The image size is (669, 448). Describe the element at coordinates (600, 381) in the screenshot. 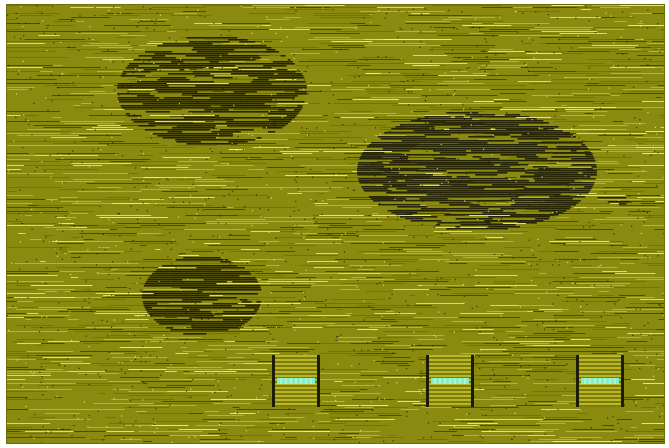

I see `green-striped-pad-right` at that location.